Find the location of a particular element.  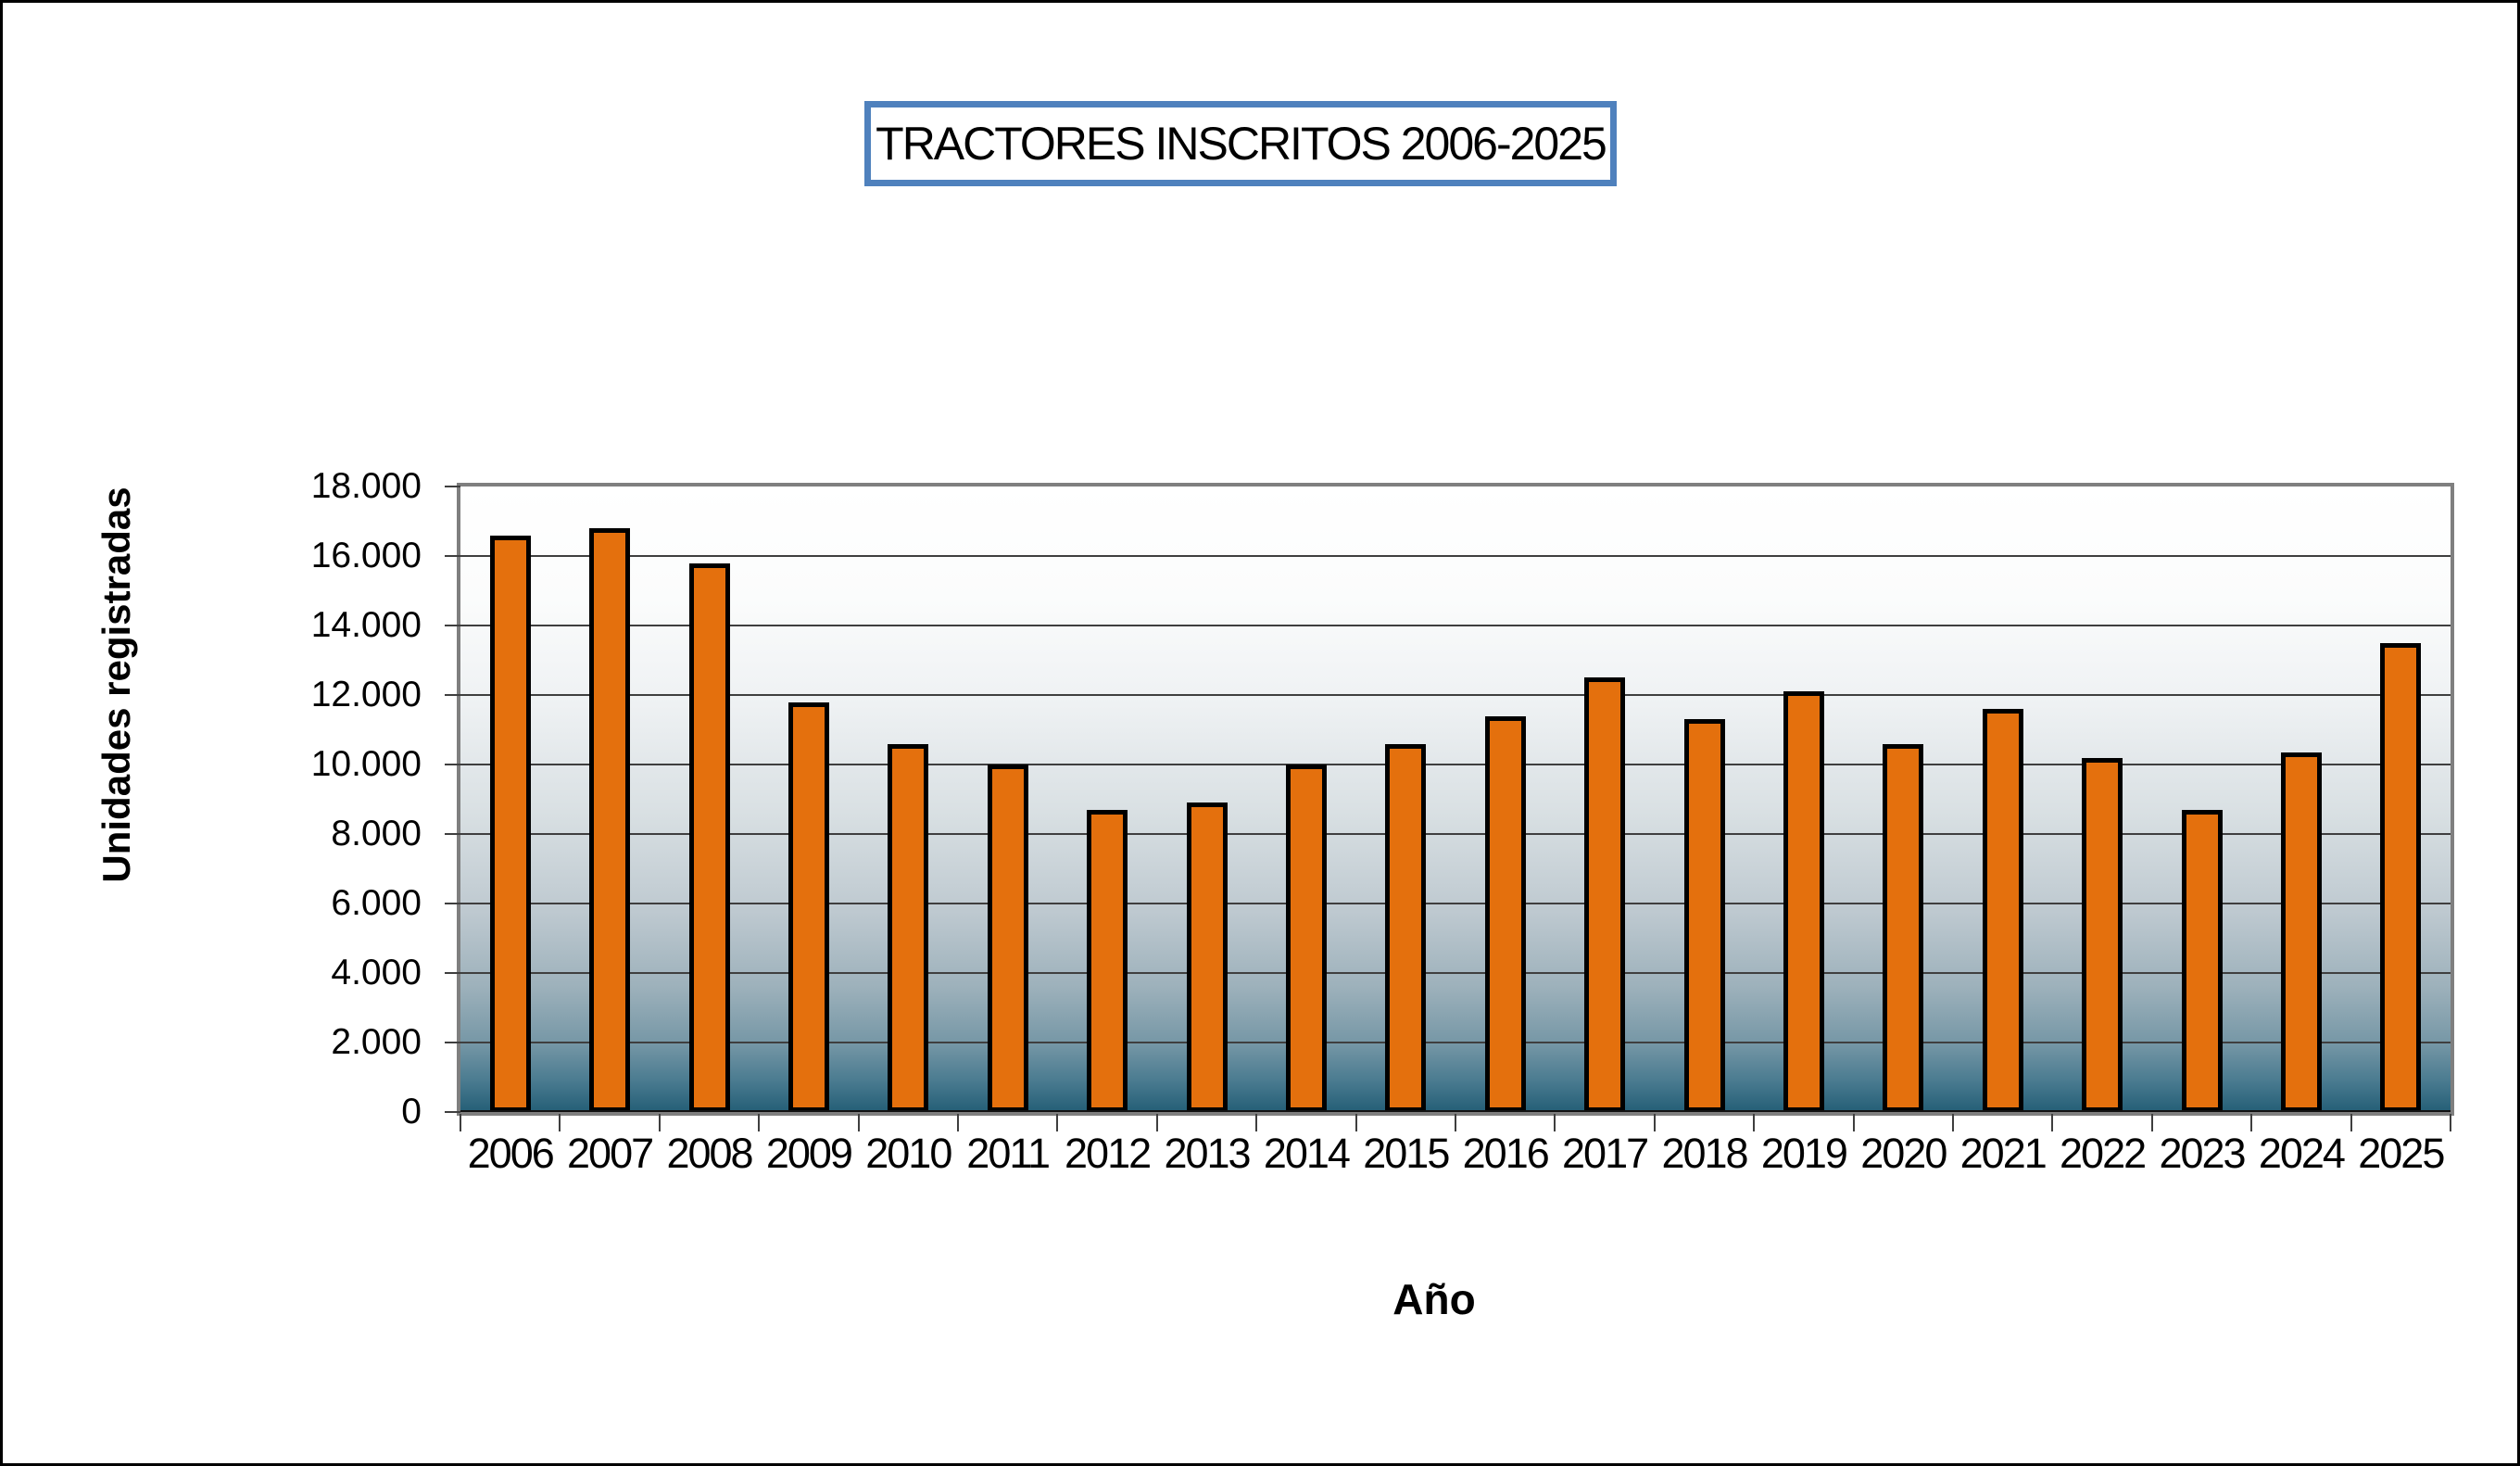

y-tick-label-6000: 6.000 is located at coordinates (376, 903).